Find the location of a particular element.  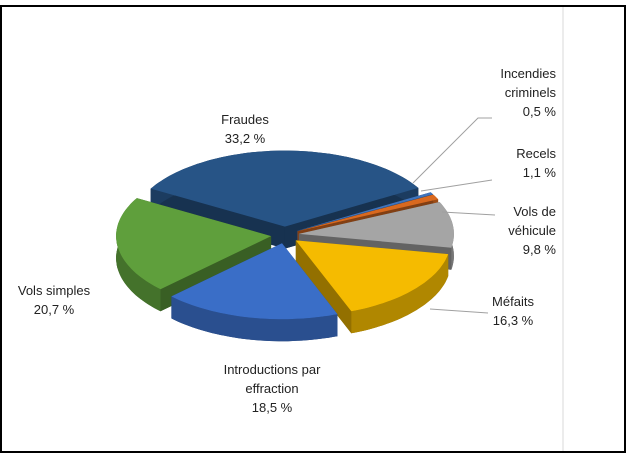

data-label: Vols simples 20,7 % is located at coordinates (54, 300).